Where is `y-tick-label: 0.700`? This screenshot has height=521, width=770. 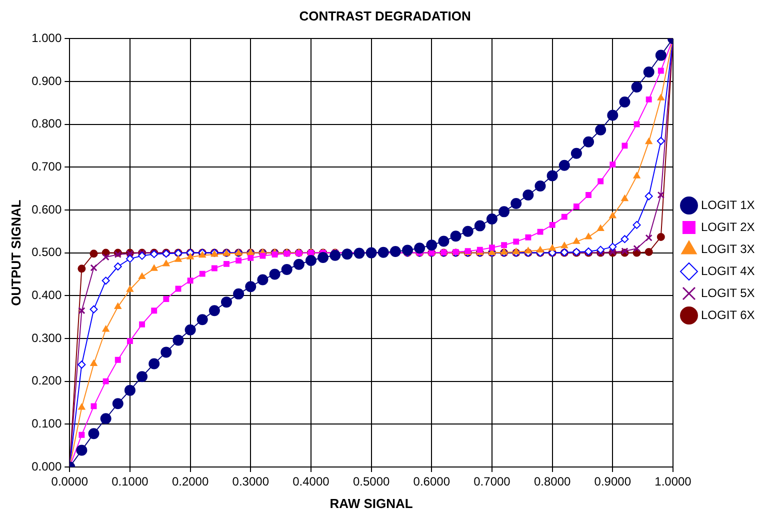
y-tick-label: 0.700 is located at coordinates (47, 166).